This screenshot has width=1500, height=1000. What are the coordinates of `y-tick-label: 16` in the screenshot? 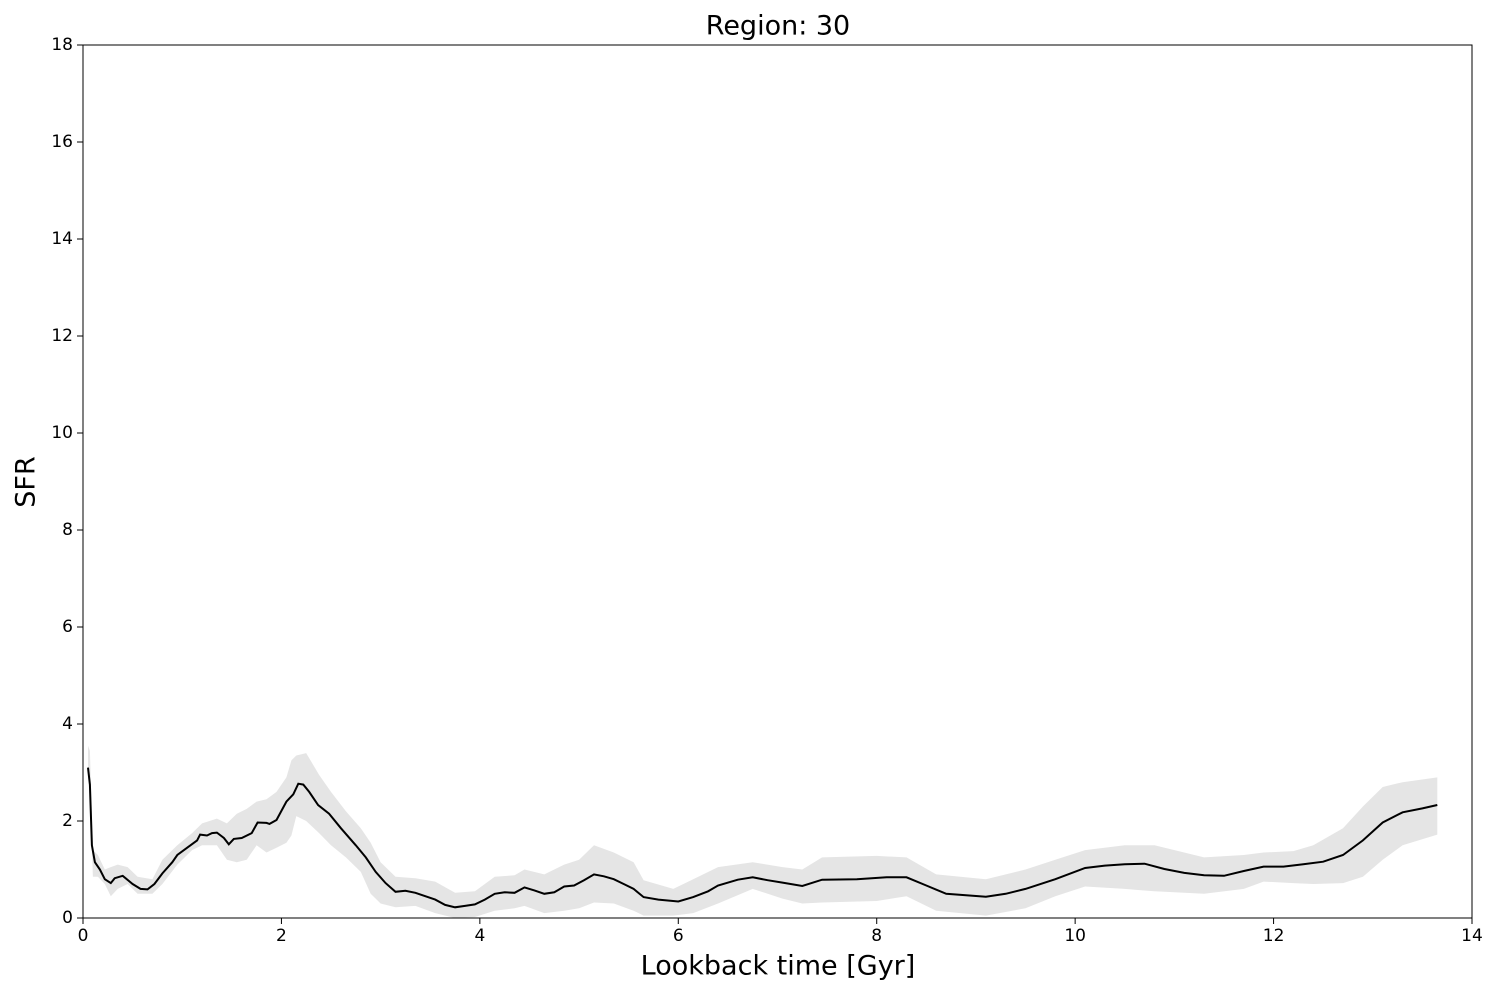 It's located at (62, 142).